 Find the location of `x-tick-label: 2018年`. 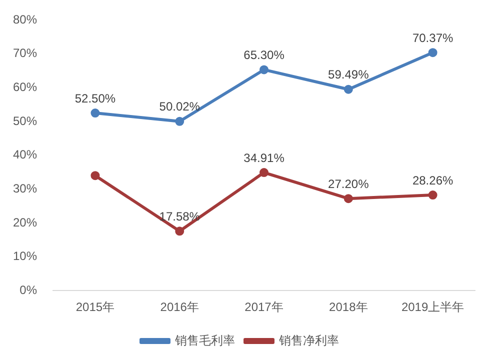

x-tick-label: 2018年 is located at coordinates (348, 307).